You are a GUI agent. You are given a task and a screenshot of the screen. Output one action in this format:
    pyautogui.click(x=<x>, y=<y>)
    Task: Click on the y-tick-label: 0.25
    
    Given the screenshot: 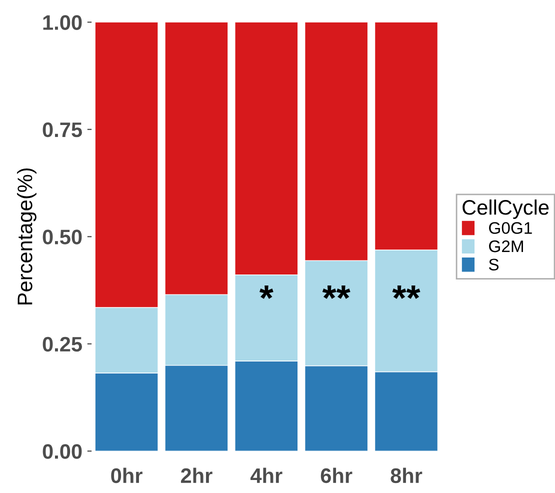 What is the action you would take?
    pyautogui.click(x=62, y=344)
    